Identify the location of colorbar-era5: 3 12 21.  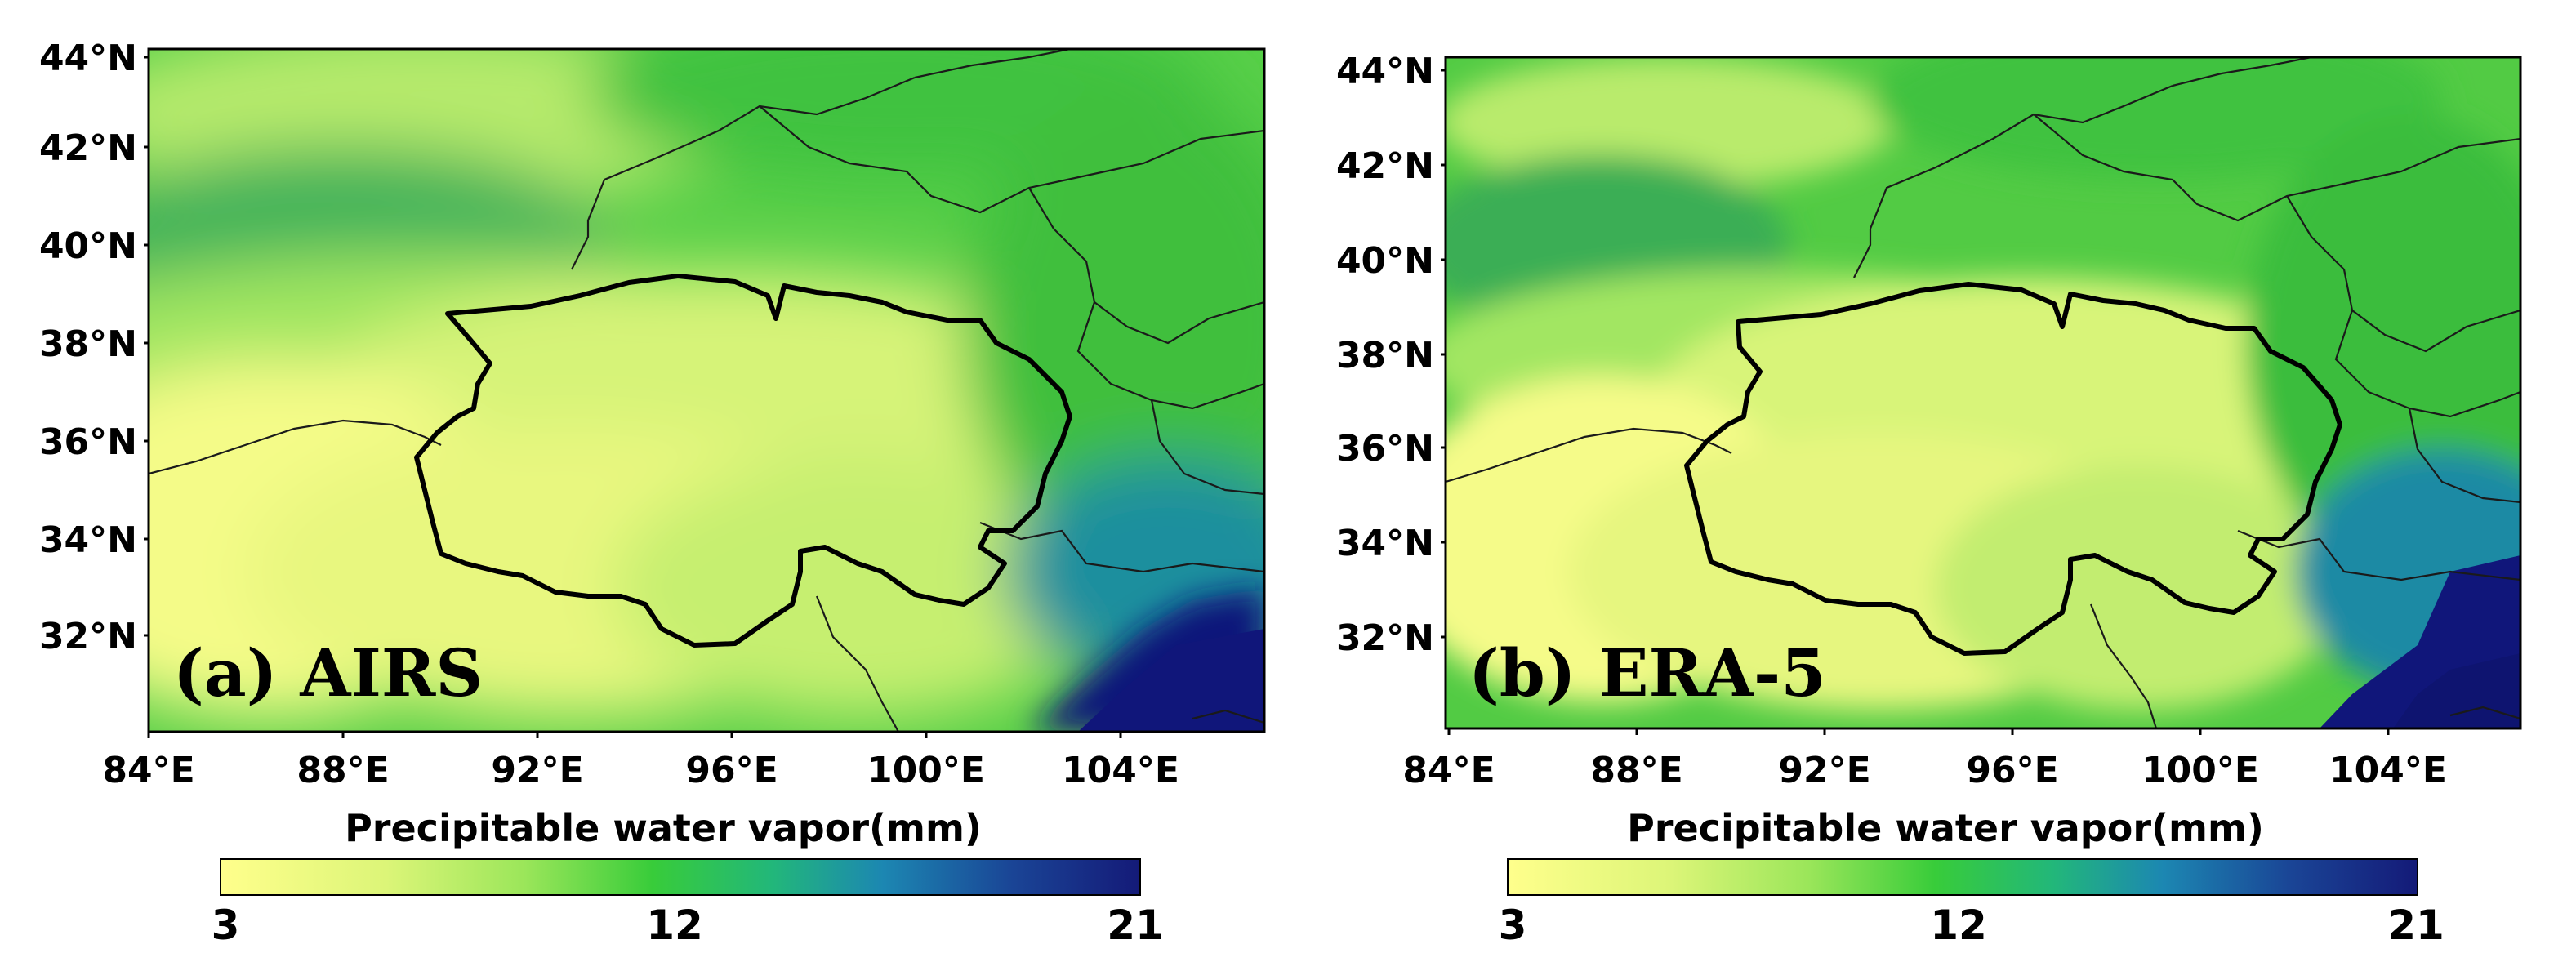
(1972, 903).